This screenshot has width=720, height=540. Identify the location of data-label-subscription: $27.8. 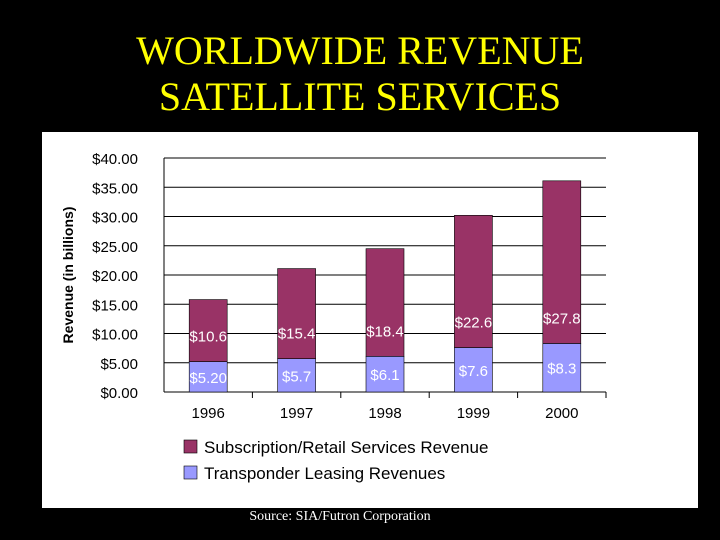
(562, 318).